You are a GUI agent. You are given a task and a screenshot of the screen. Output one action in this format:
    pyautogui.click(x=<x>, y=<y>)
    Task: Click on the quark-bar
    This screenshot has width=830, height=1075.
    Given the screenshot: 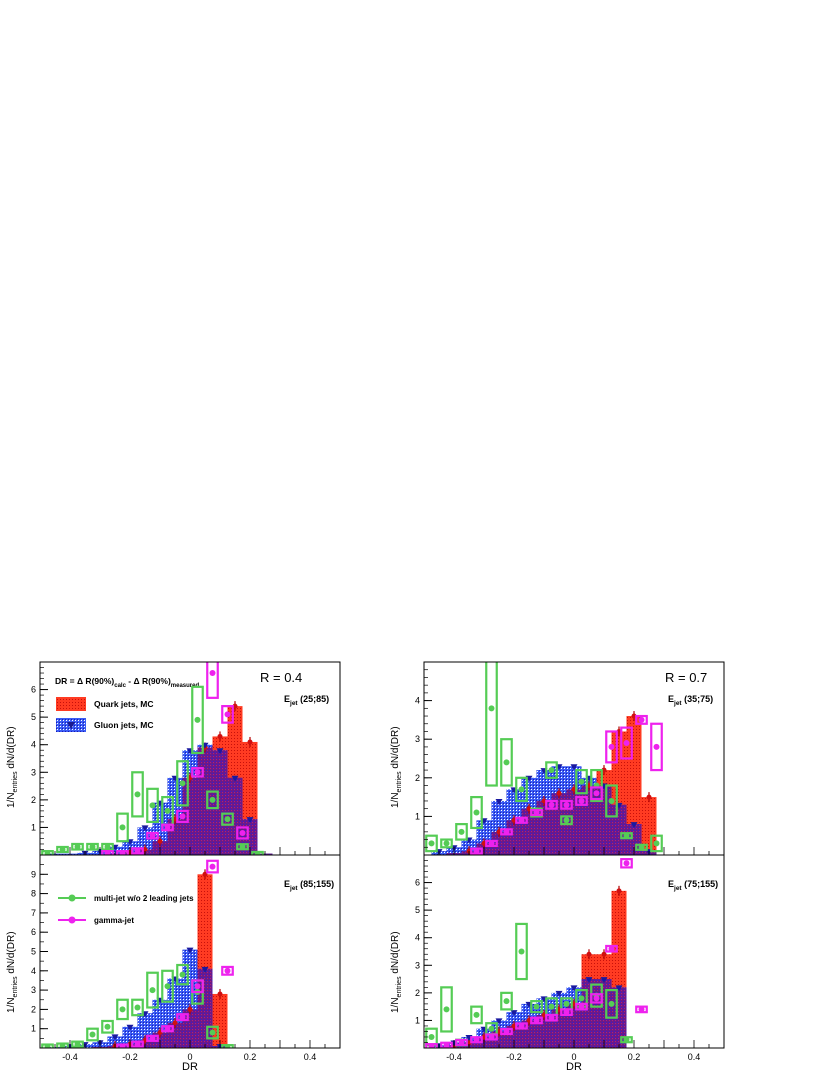 What is the action you would take?
    pyautogui.click(x=634, y=785)
    